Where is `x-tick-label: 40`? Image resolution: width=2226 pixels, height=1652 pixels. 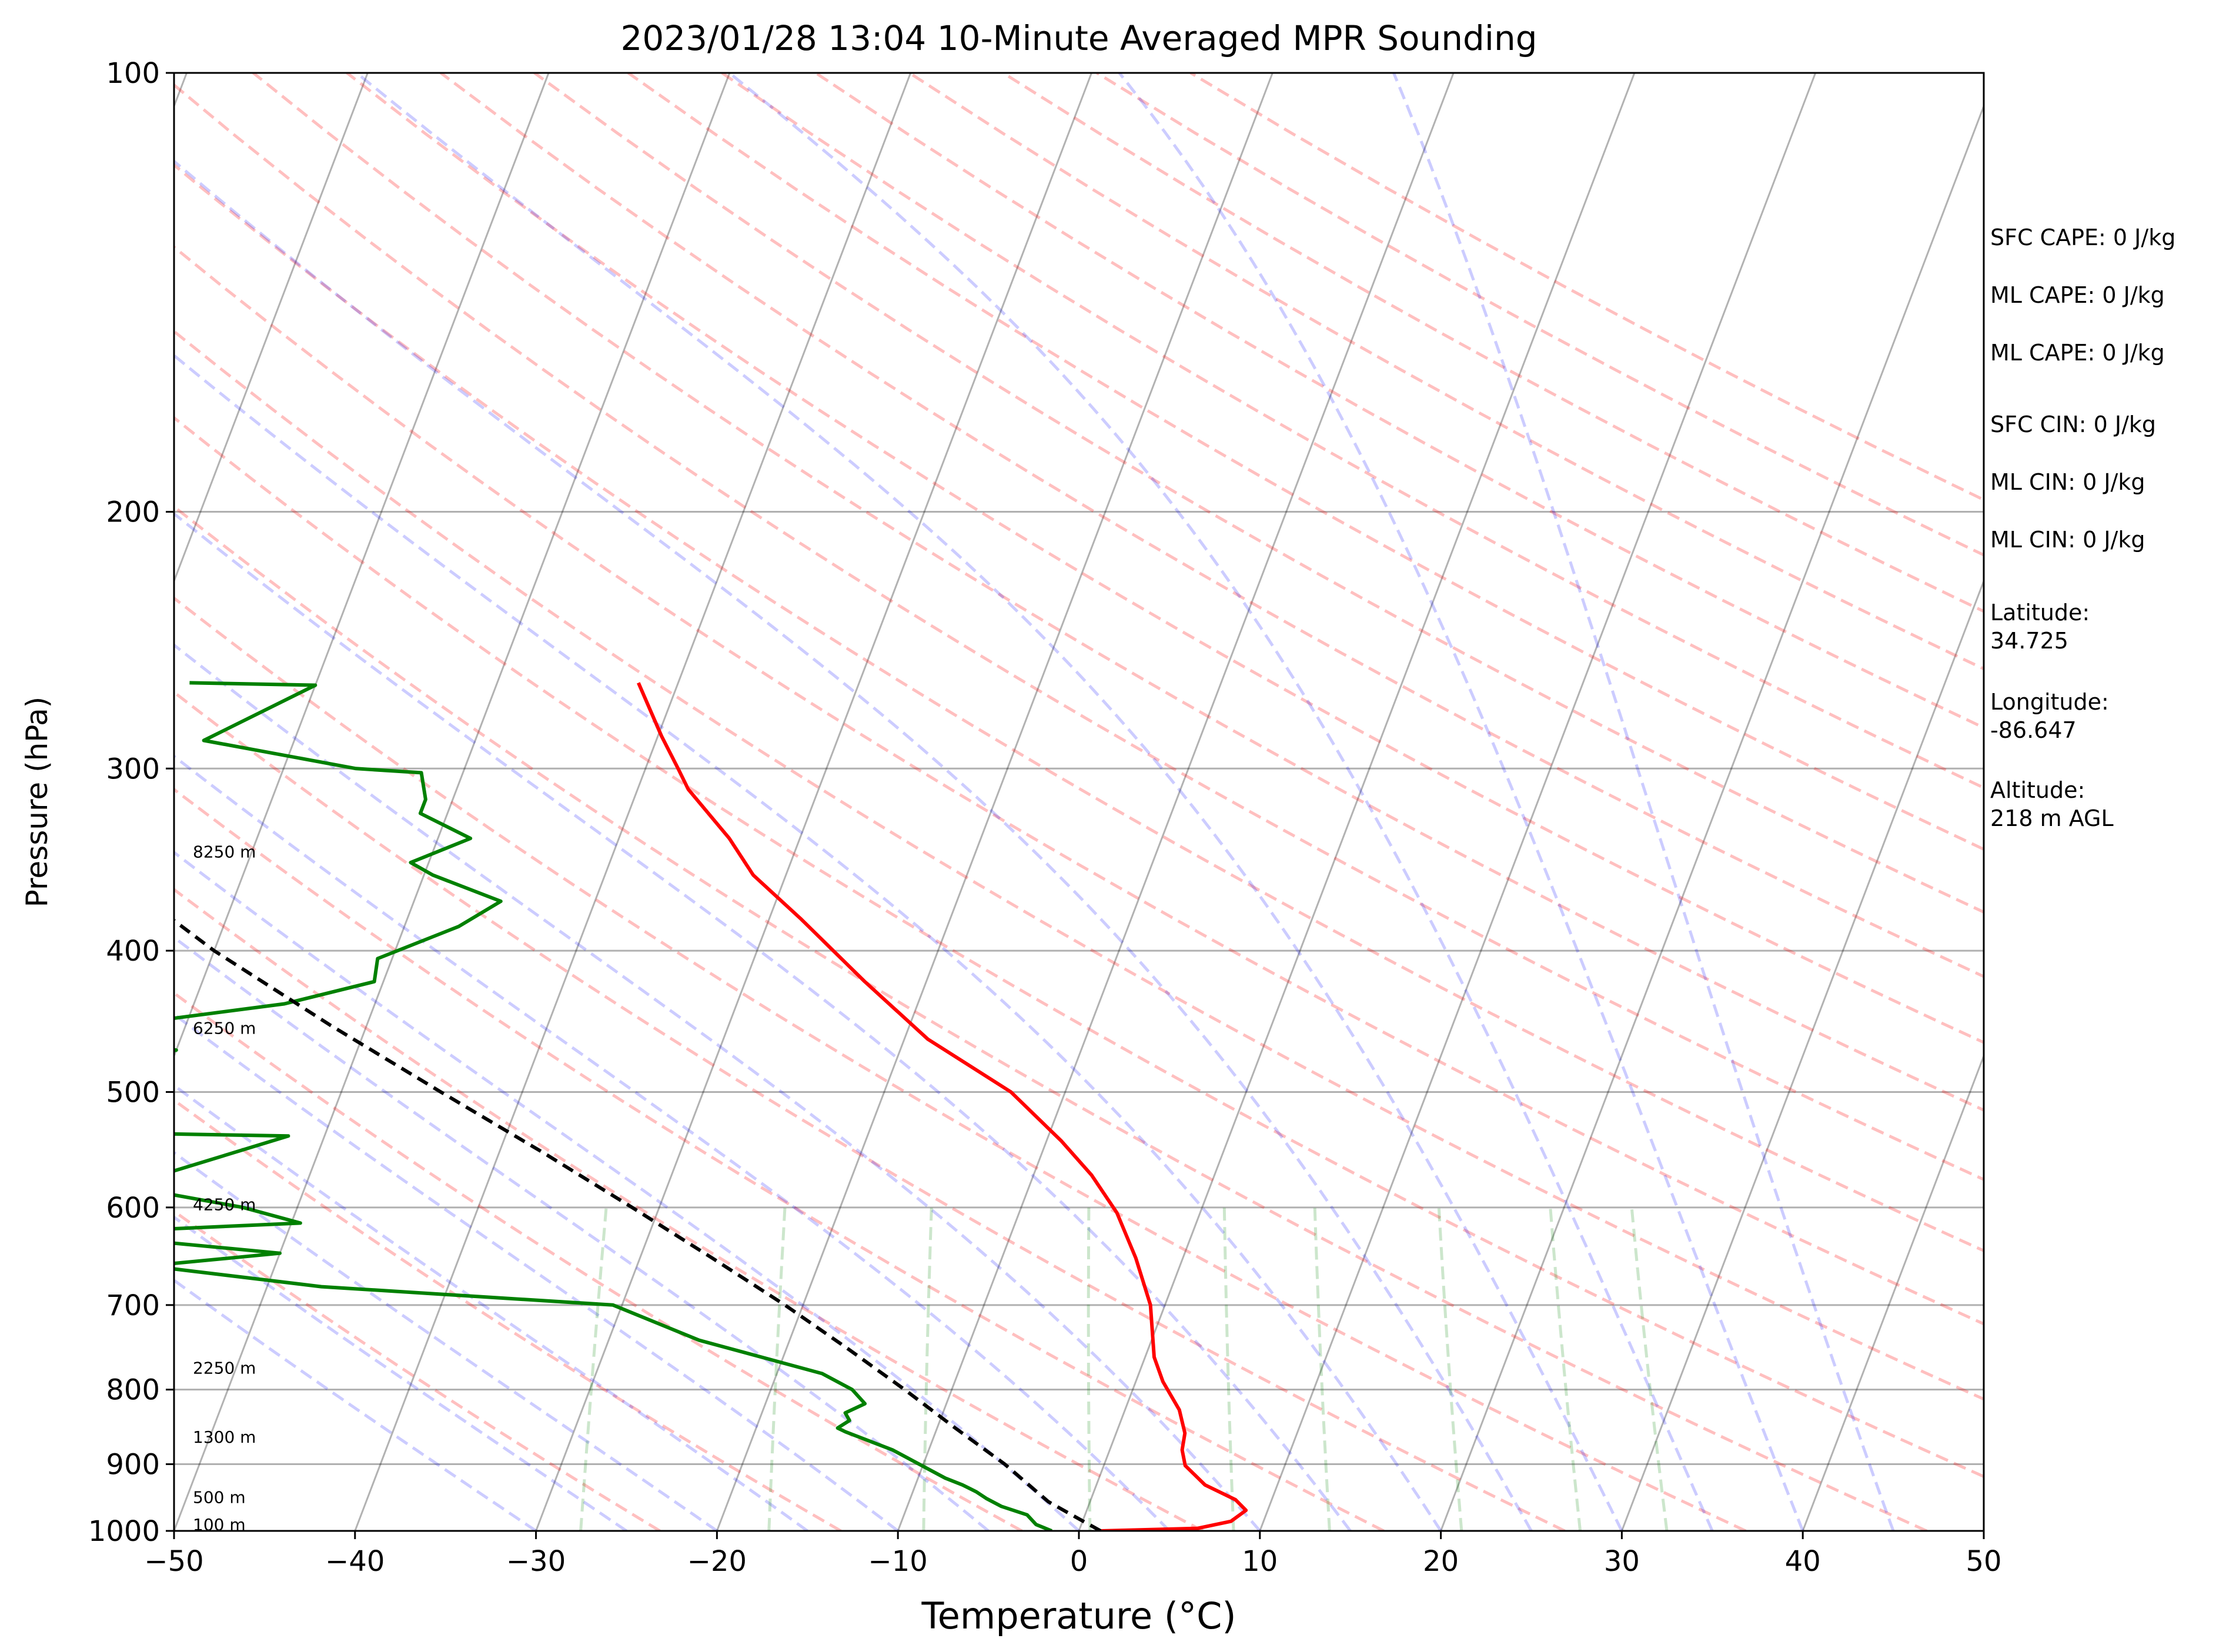 x-tick-label: 40 is located at coordinates (1803, 1562).